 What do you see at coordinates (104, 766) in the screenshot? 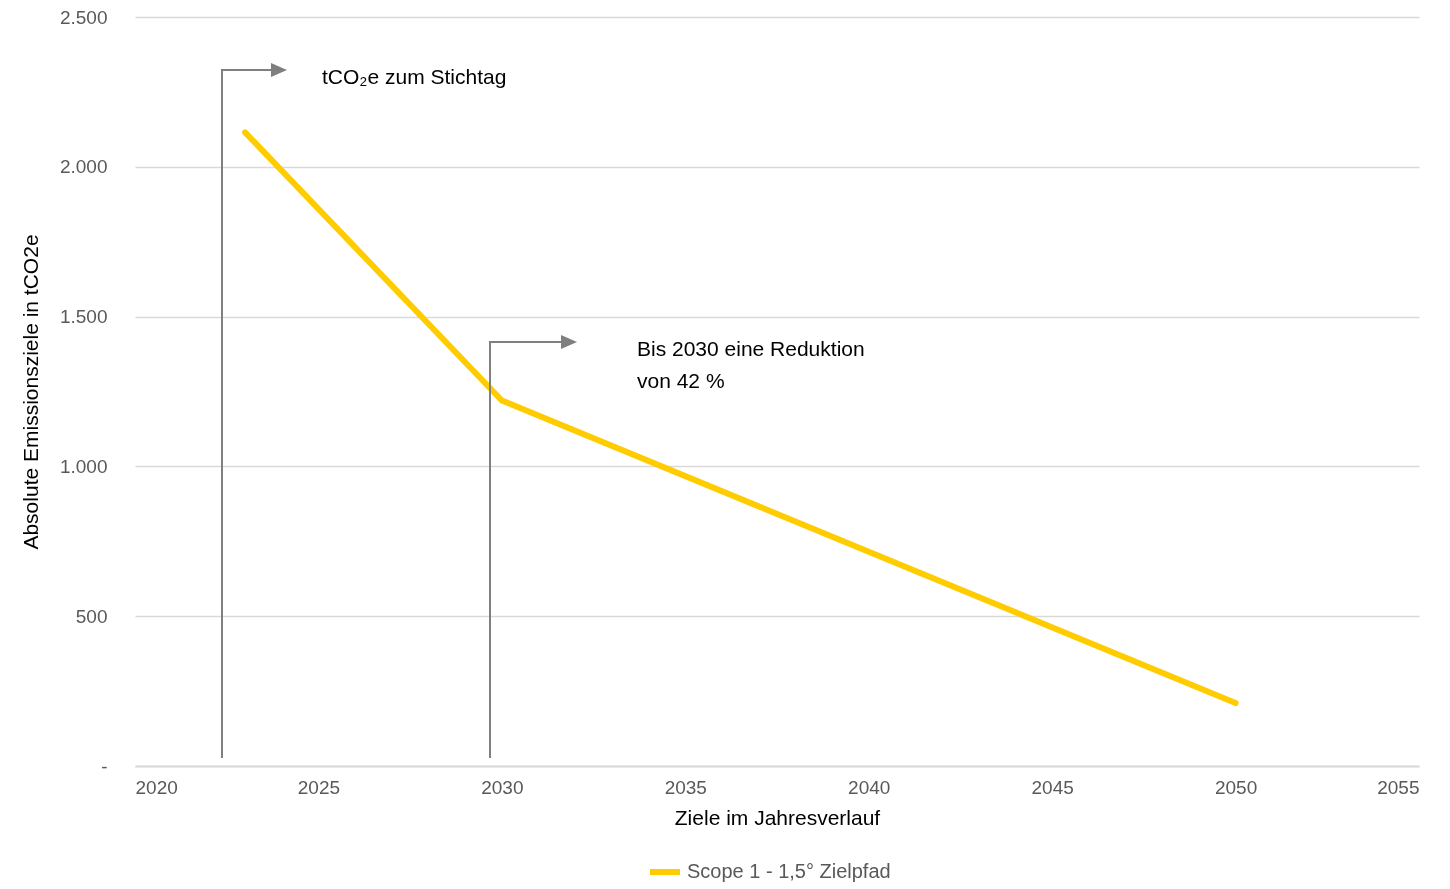
I see `y-tick-label: -` at bounding box center [104, 766].